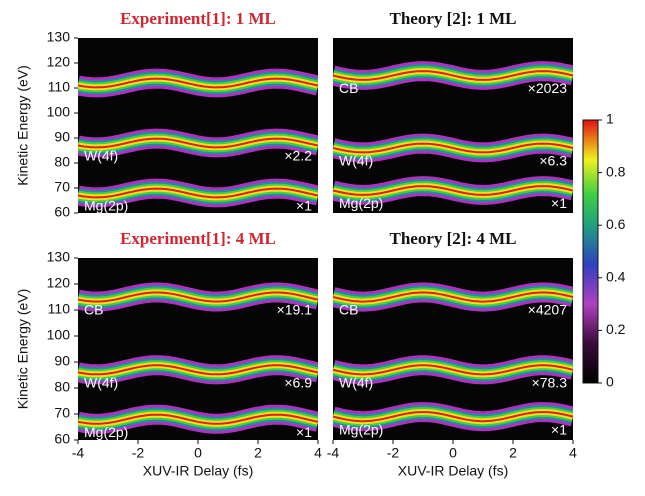  I want to click on colorbar-tick-label: 0.2, so click(616, 329).